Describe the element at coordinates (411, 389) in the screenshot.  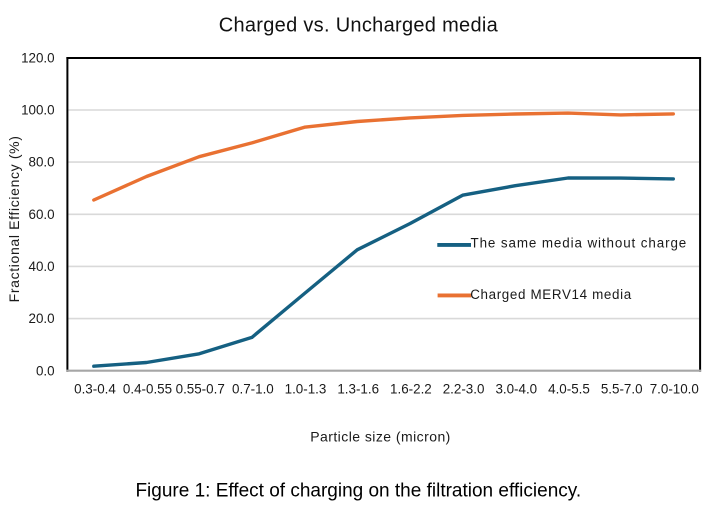
I see `svg-text: 1.6-2.2` at that location.